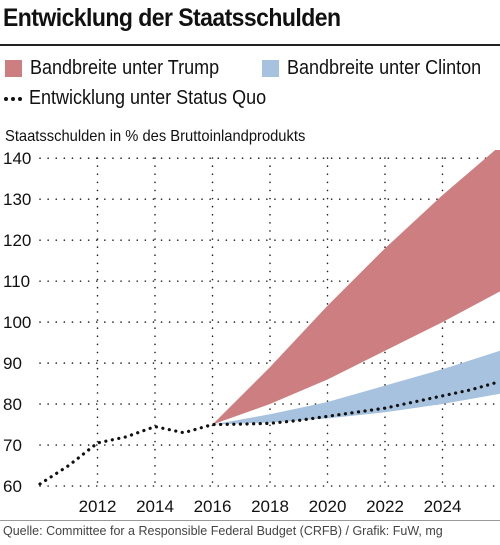 This screenshot has height=545, width=500. I want to click on dotted-line-icon, so click(13, 99).